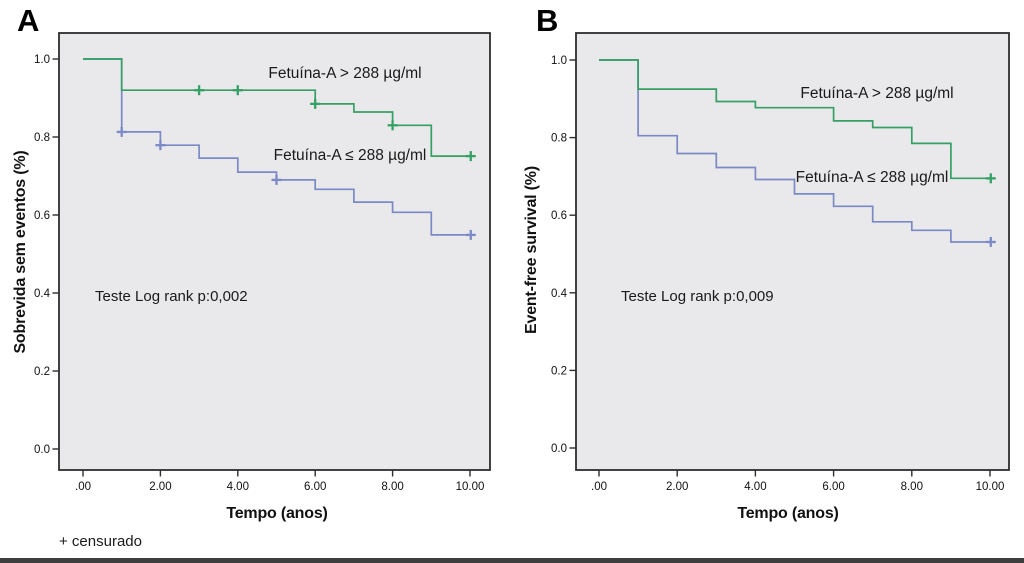  Describe the element at coordinates (512, 560) in the screenshot. I see `bottom-border-bar` at that location.